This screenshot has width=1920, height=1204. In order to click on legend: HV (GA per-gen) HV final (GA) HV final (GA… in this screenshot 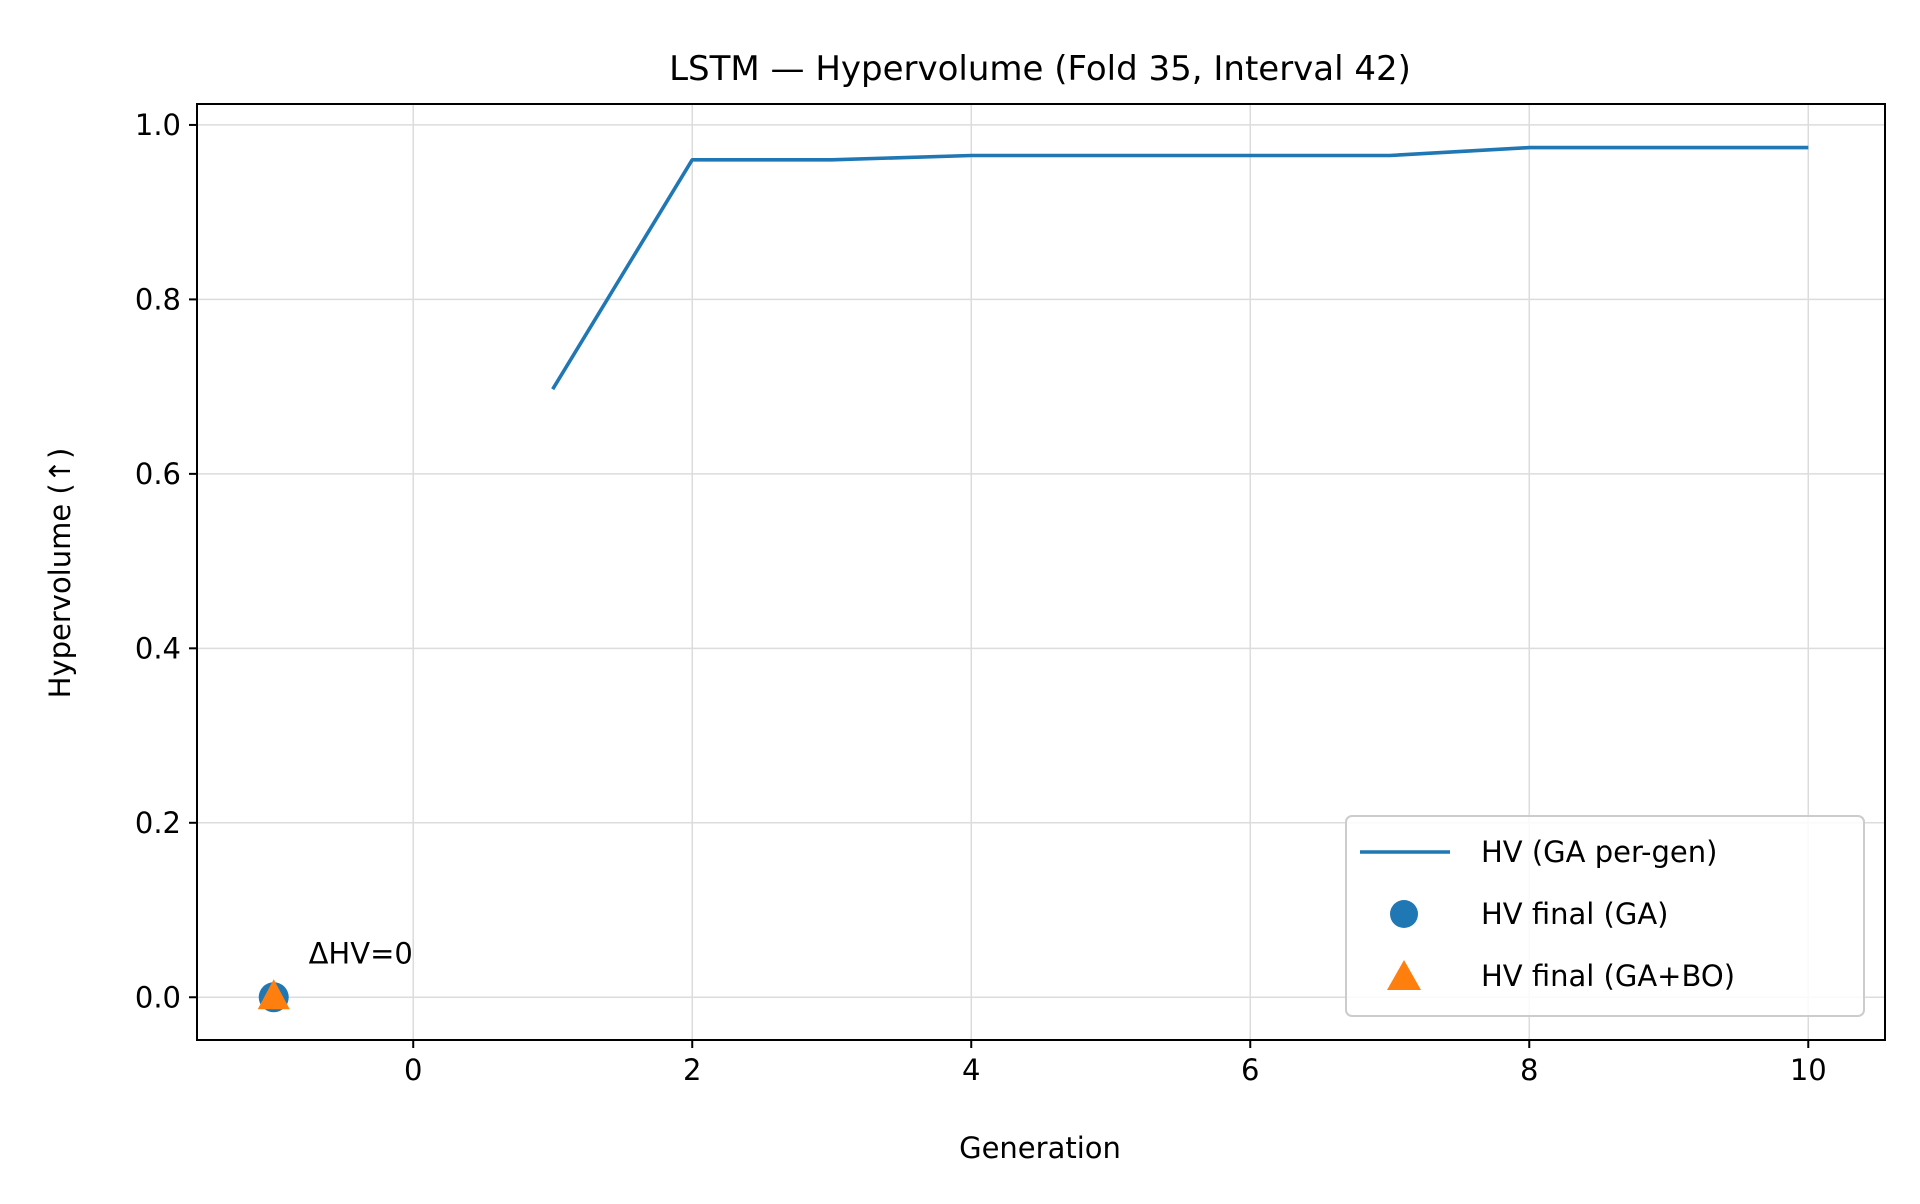, I will do `click(1605, 916)`.